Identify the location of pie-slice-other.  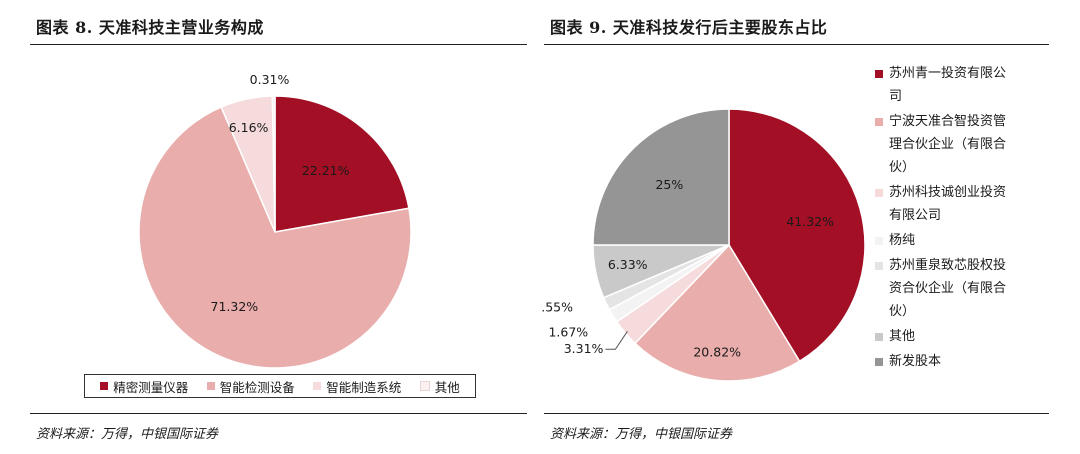
(273, 164).